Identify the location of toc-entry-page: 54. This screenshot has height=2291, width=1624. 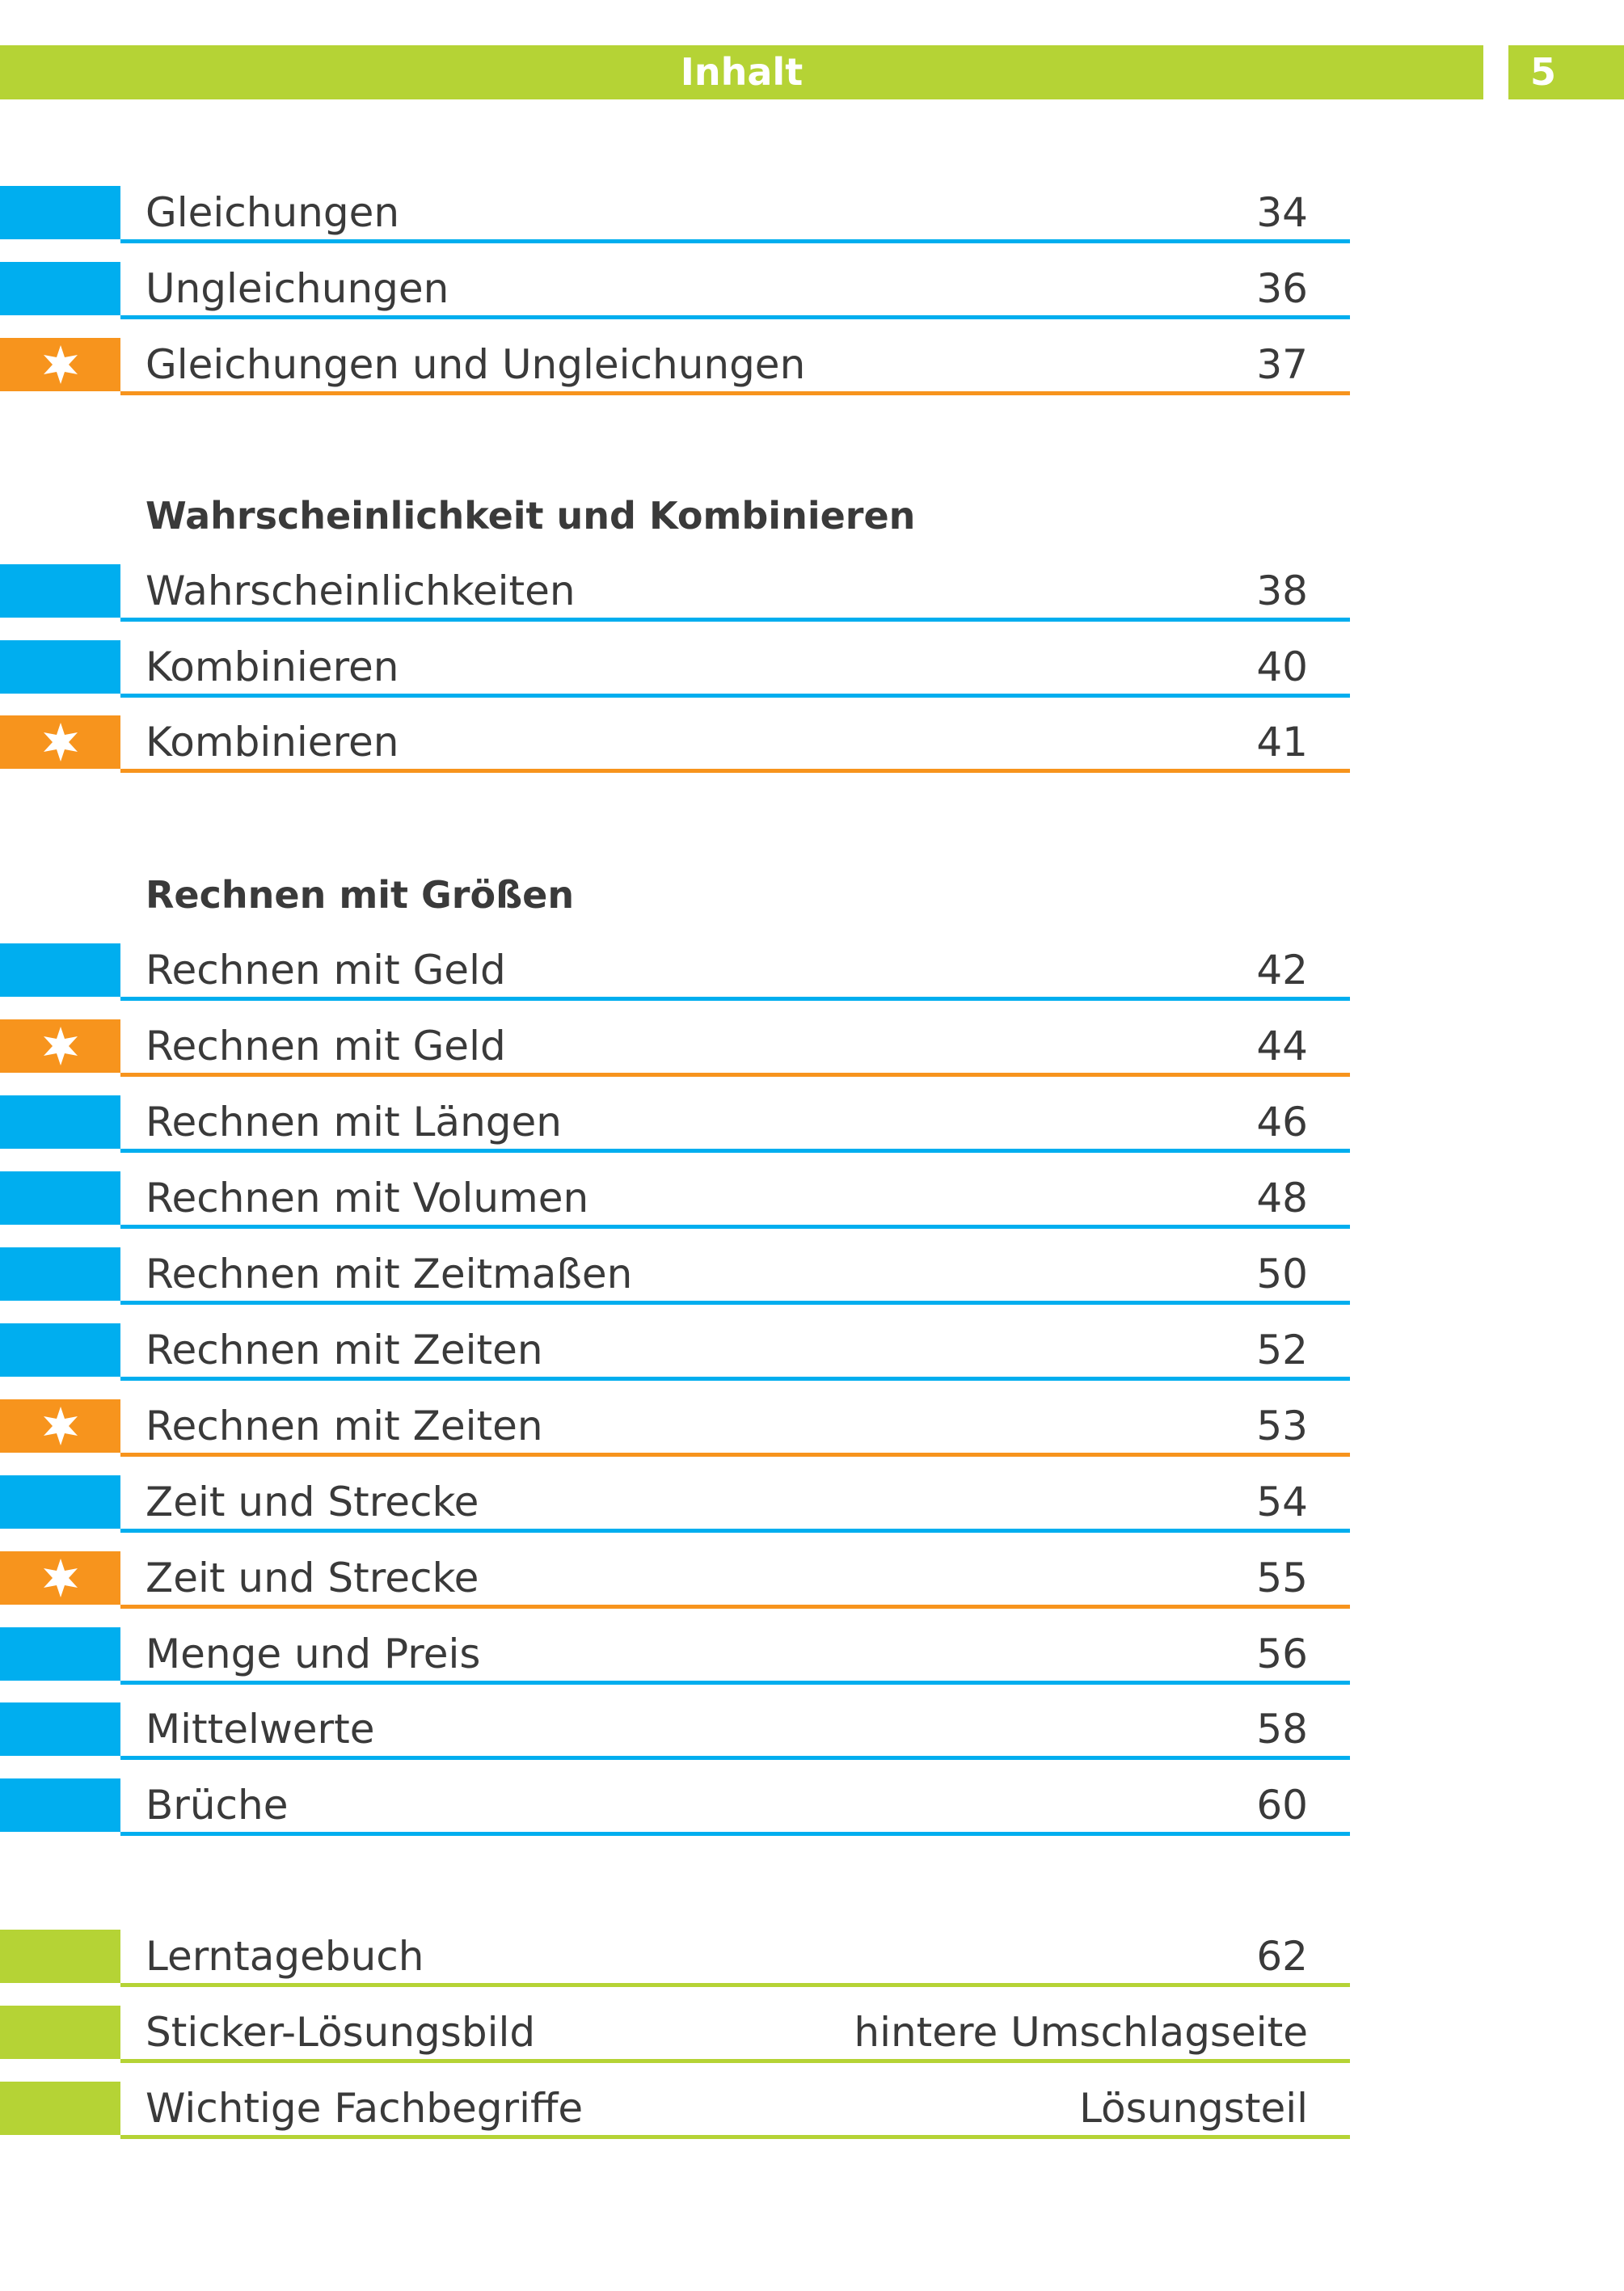
(1282, 1502).